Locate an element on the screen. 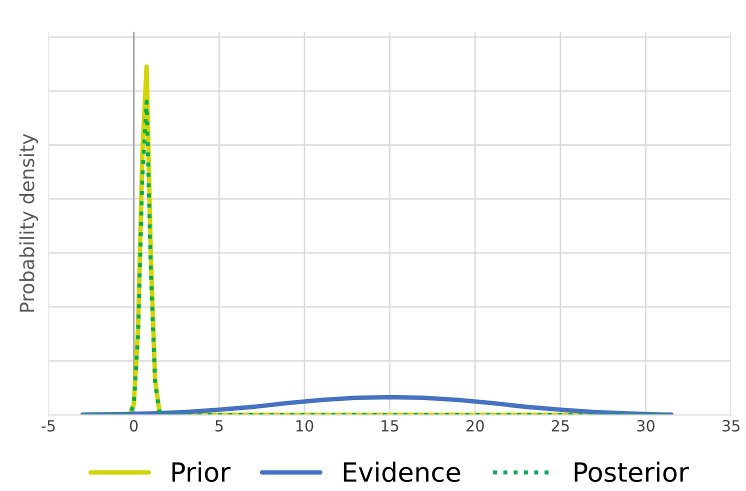  x-tick-label: 35 is located at coordinates (731, 426).